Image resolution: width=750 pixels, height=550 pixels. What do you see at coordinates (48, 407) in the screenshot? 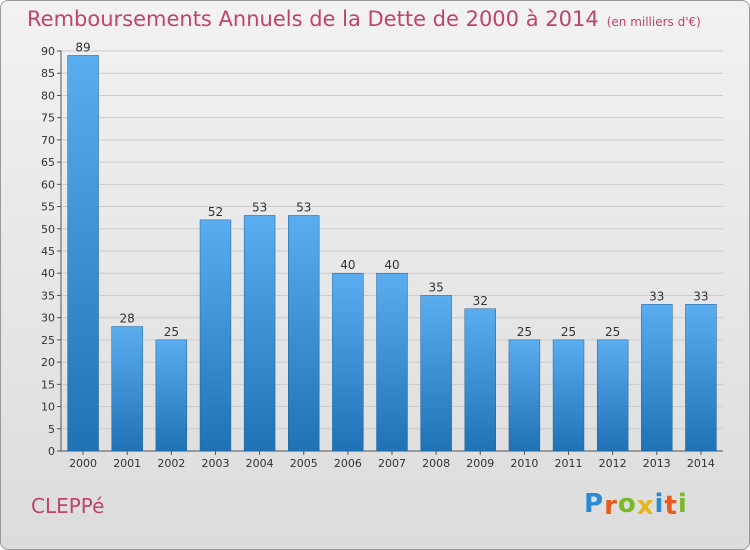
I see `y-tick-label: 10` at bounding box center [48, 407].